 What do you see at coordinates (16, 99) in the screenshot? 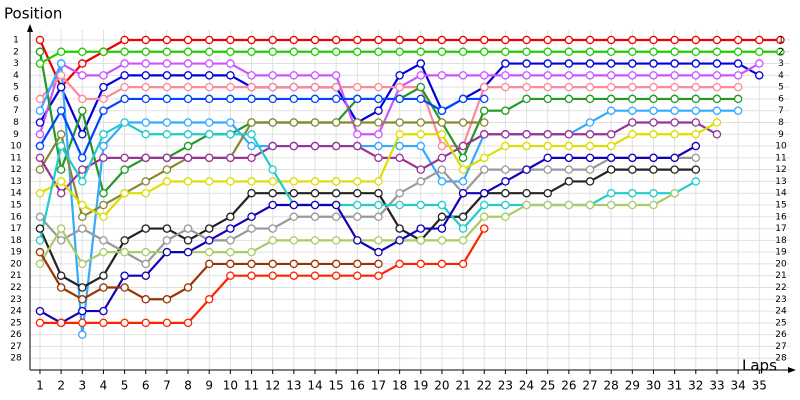
I see `y-tick-label: 6` at bounding box center [16, 99].